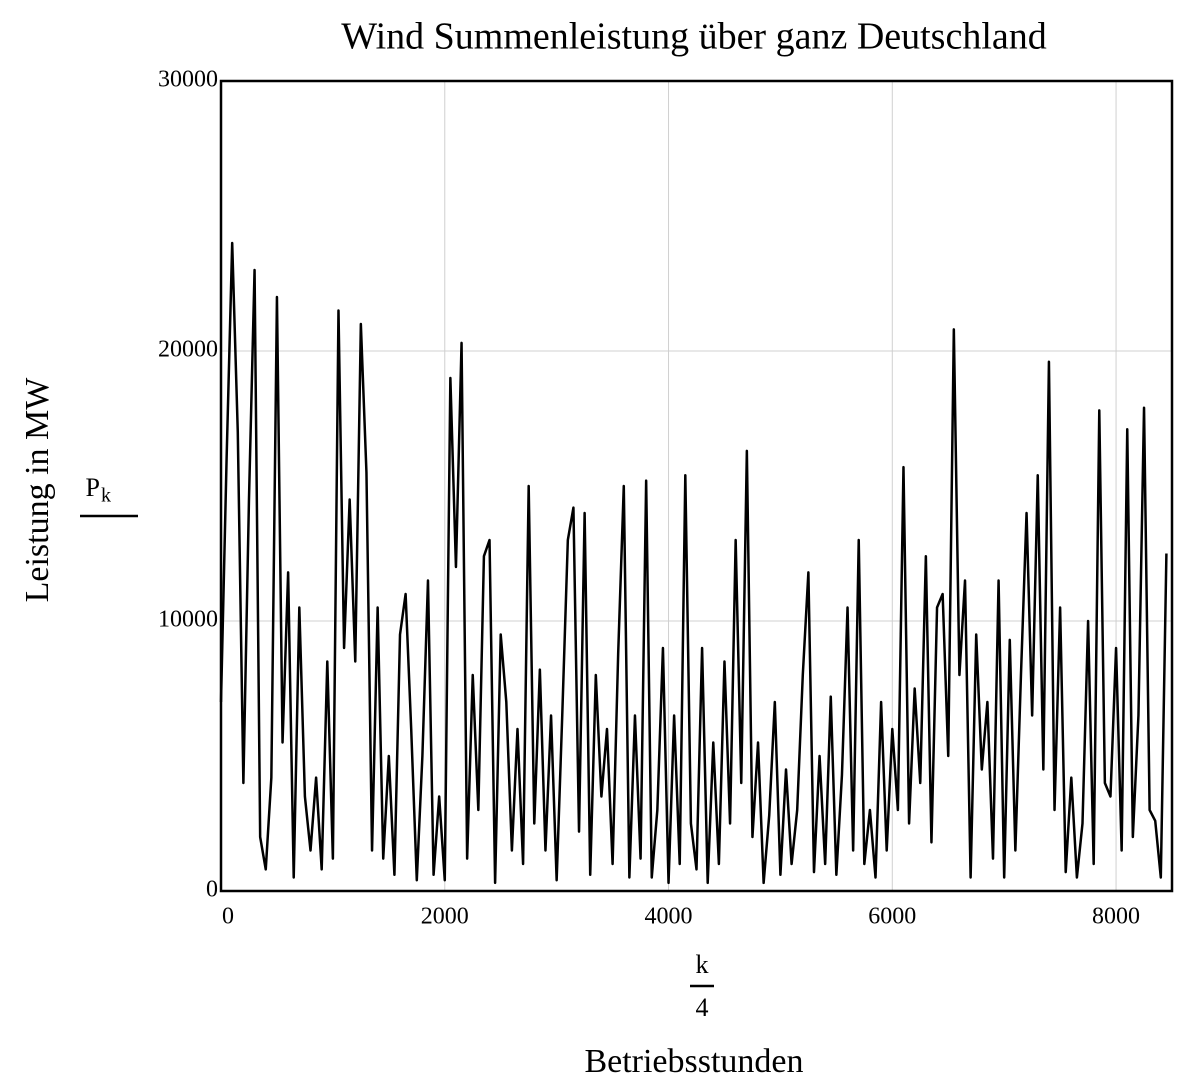  I want to click on y-axis-label: Leistung in MW, so click(37, 490).